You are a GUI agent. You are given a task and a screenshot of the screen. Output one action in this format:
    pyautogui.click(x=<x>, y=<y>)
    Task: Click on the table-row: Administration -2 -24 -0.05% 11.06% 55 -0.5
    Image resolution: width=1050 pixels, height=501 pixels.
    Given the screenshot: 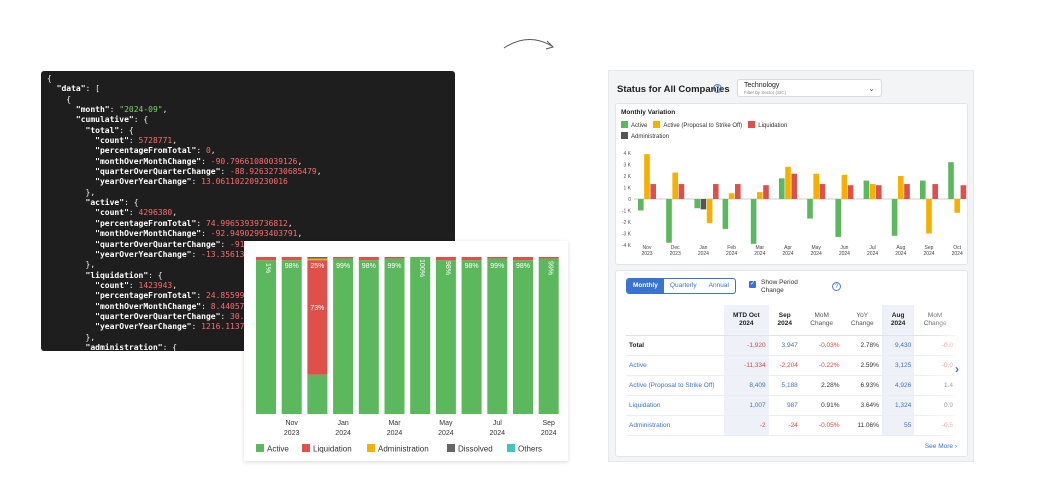 What is the action you would take?
    pyautogui.click(x=791, y=425)
    